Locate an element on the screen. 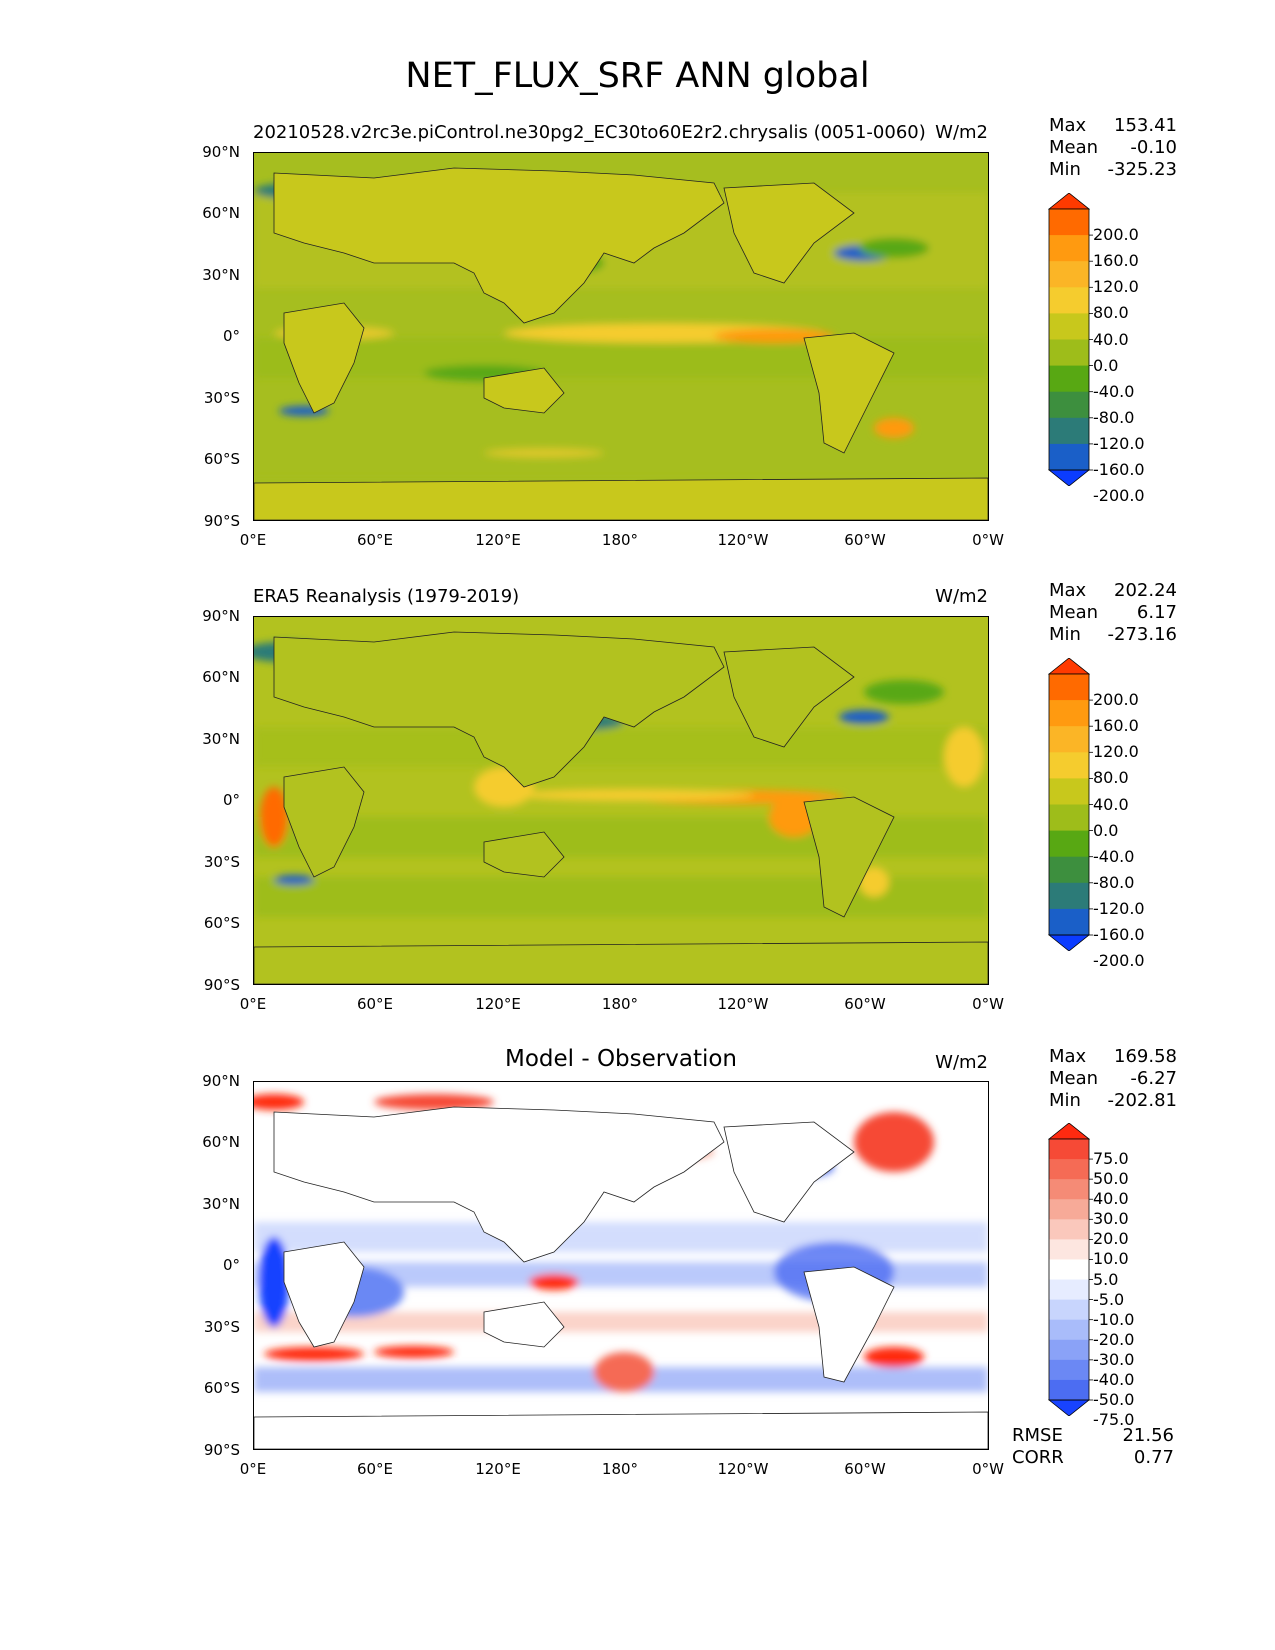  panel-3-ytick: 60°N is located at coordinates (221, 1142).